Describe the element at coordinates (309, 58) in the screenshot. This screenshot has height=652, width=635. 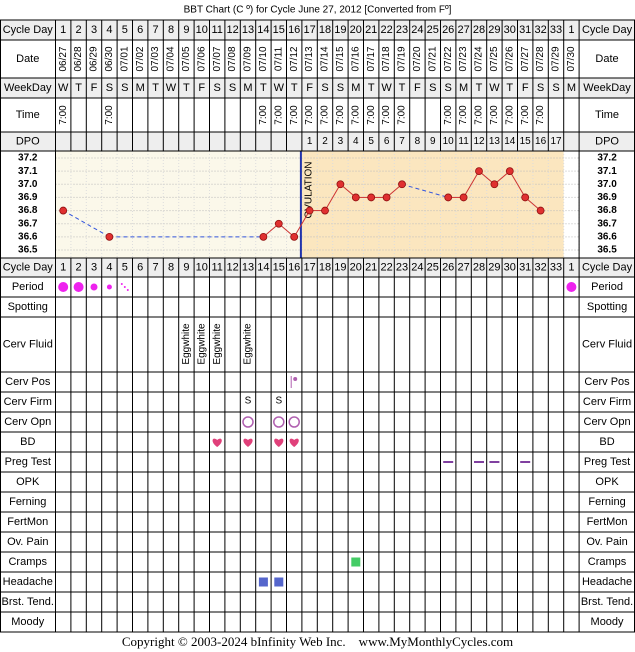
I see `date: 07/13` at that location.